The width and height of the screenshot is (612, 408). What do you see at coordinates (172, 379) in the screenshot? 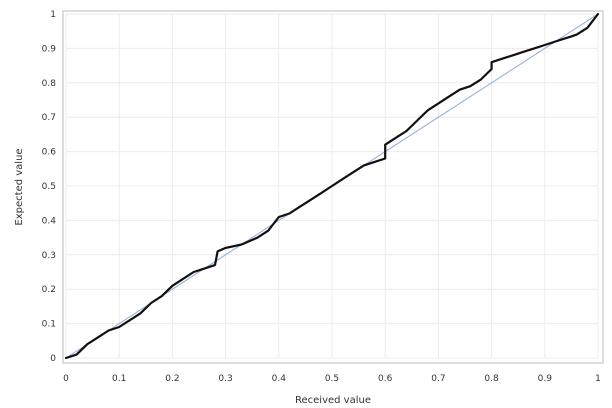
I see `x-tick-label: 0.2` at bounding box center [172, 379].